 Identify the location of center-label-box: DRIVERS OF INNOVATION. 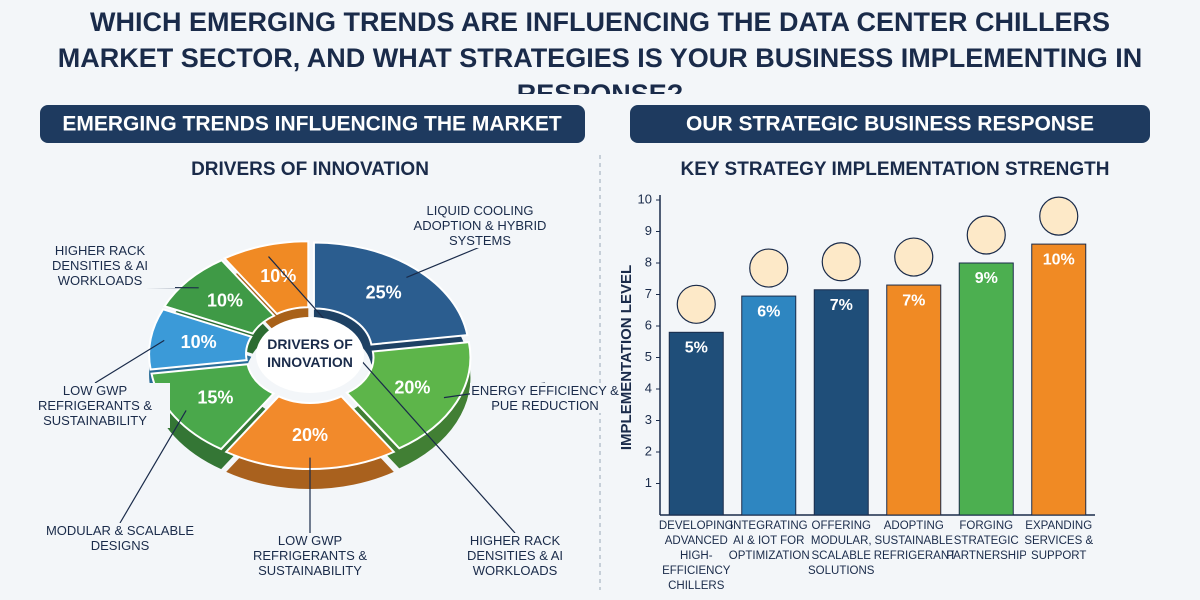
(310, 353).